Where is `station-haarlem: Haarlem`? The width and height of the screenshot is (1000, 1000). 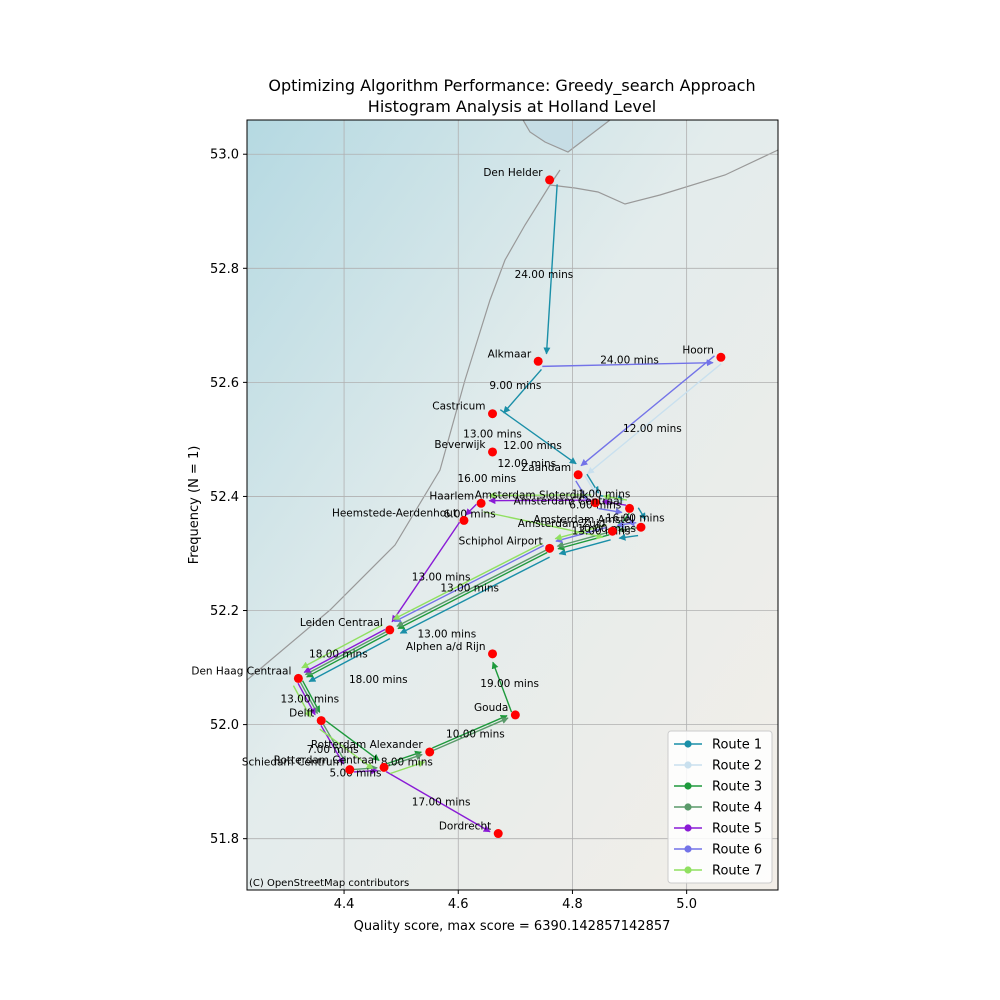
station-haarlem: Haarlem is located at coordinates (457, 499).